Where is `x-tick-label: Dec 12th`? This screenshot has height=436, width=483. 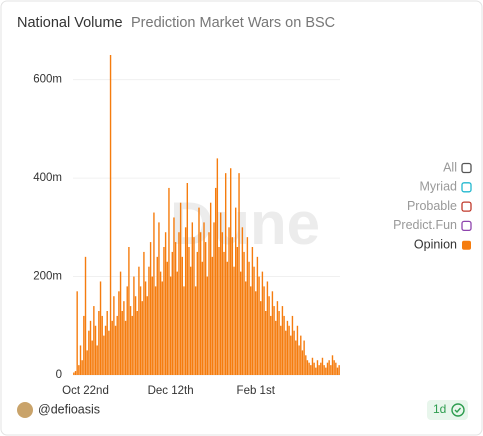 x-tick-label: Dec 12th is located at coordinates (171, 391).